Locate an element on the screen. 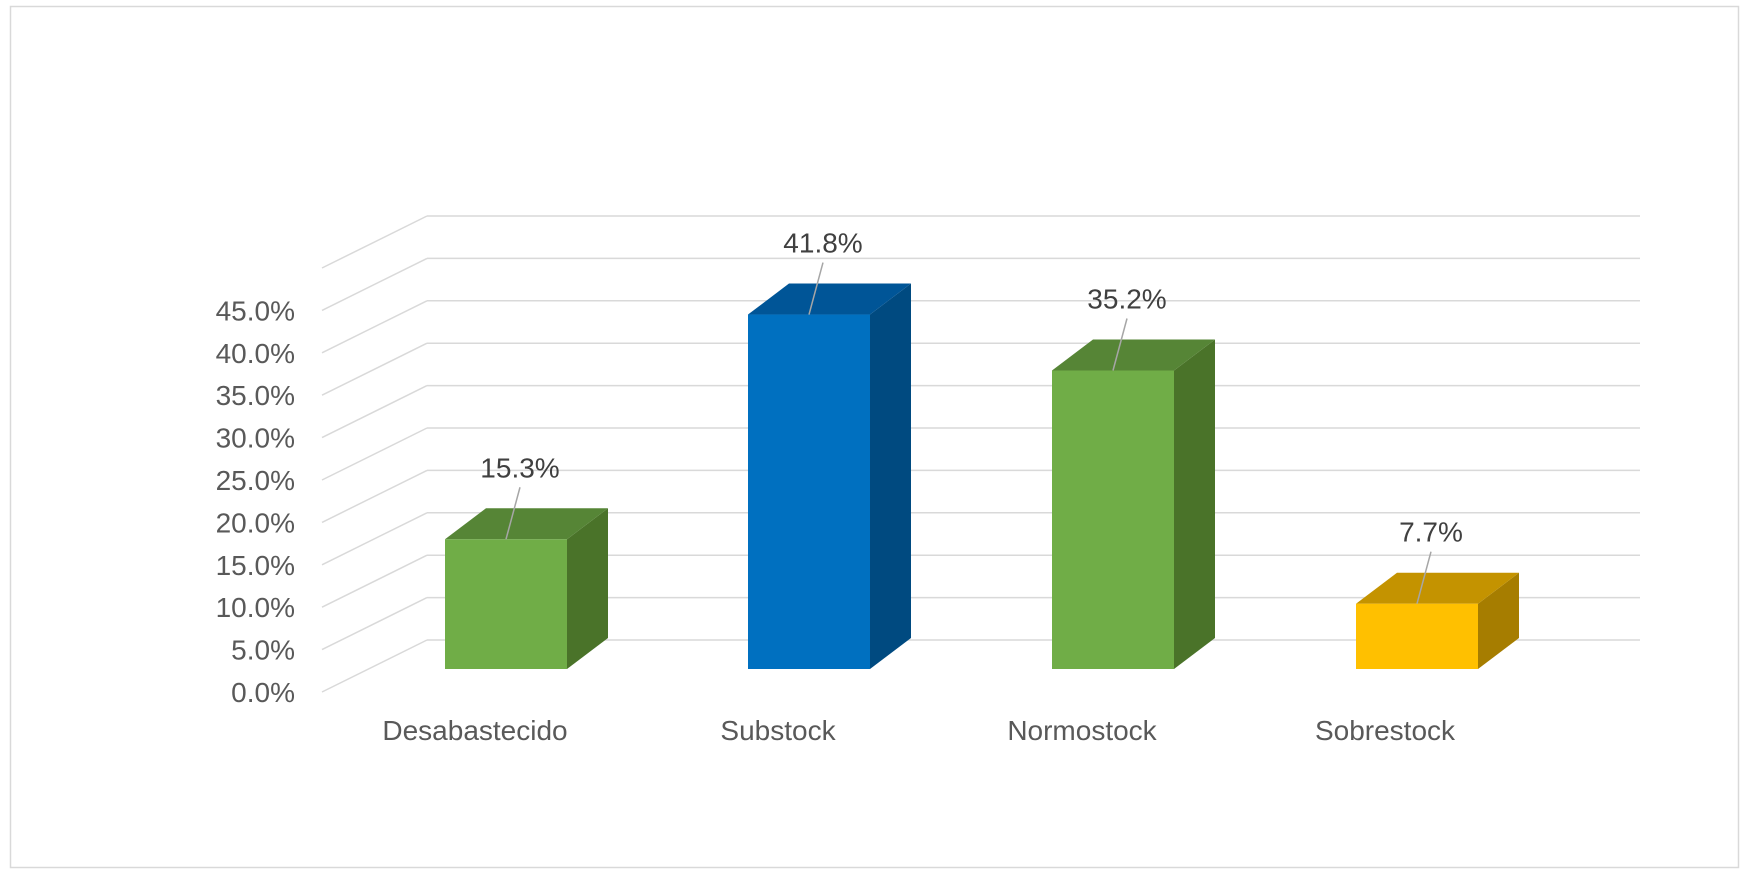 The image size is (1749, 874). y-tick-label: 40.0% is located at coordinates (255, 353).